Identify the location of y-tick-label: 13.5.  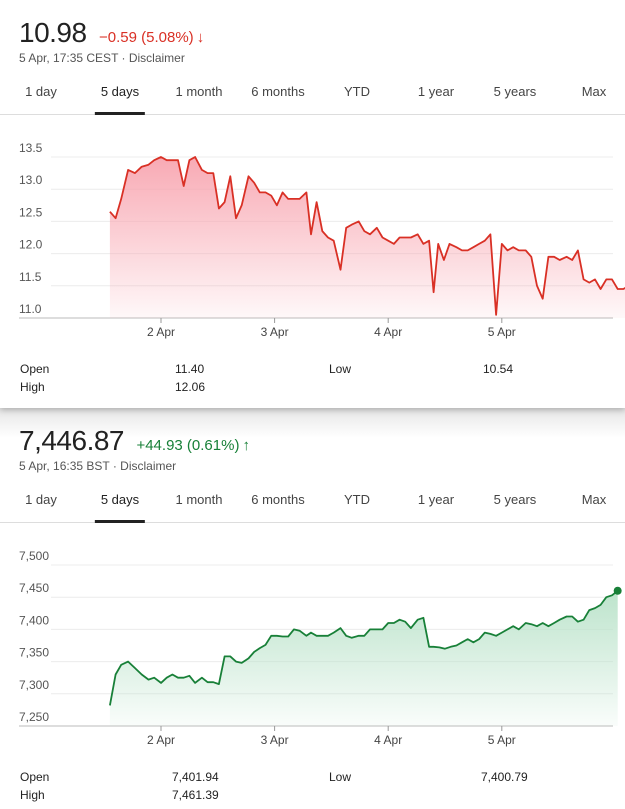
(31, 148).